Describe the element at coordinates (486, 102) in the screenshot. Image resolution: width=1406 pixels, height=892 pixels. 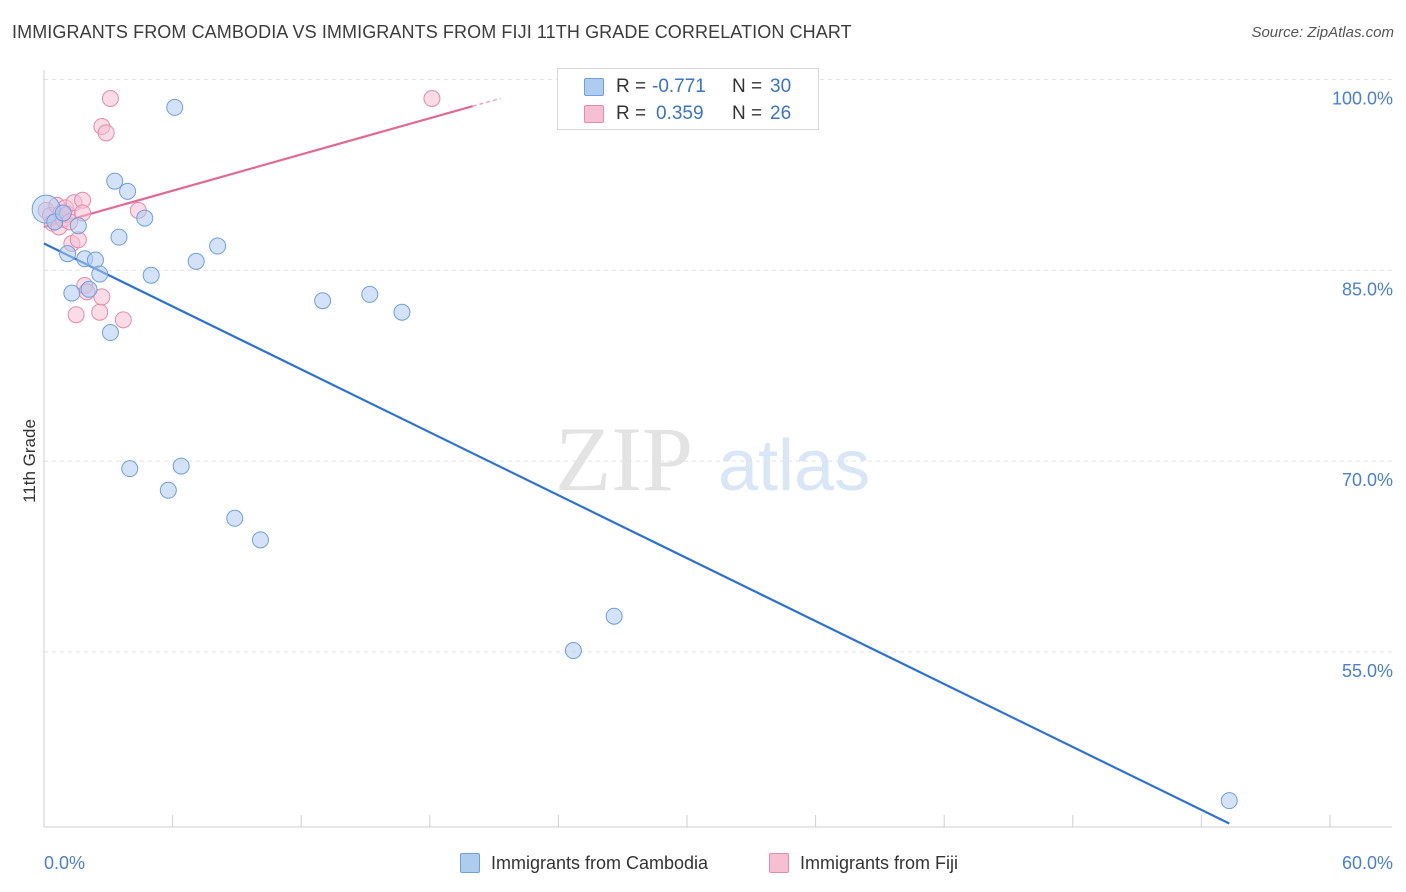
I see `trendline-fiji-extension` at that location.